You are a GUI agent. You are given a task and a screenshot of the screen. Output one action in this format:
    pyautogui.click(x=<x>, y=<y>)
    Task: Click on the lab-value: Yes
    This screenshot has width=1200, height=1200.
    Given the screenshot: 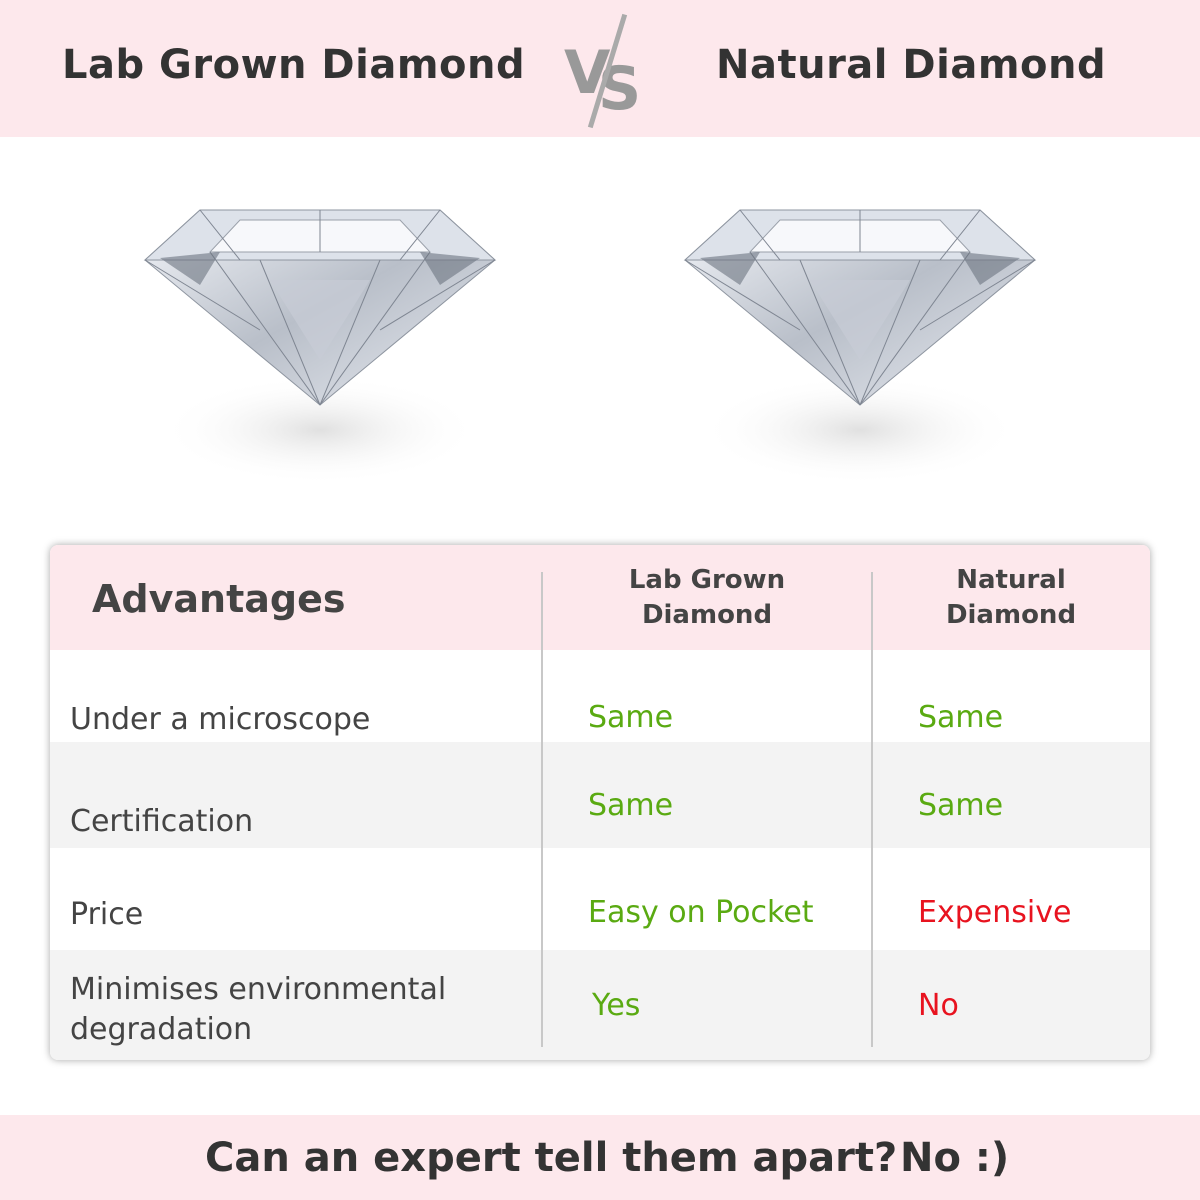 What is the action you would take?
    pyautogui.click(x=616, y=1005)
    